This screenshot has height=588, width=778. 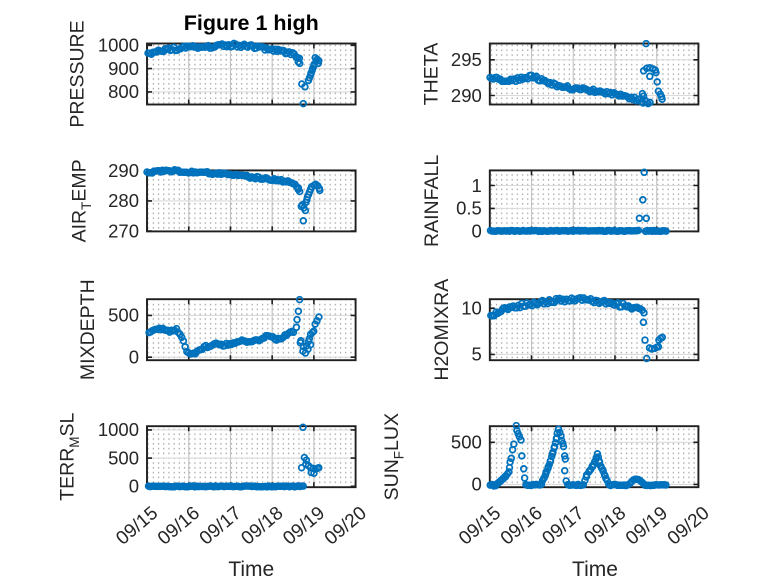 What do you see at coordinates (477, 354) in the screenshot?
I see `svg-text: 5` at bounding box center [477, 354].